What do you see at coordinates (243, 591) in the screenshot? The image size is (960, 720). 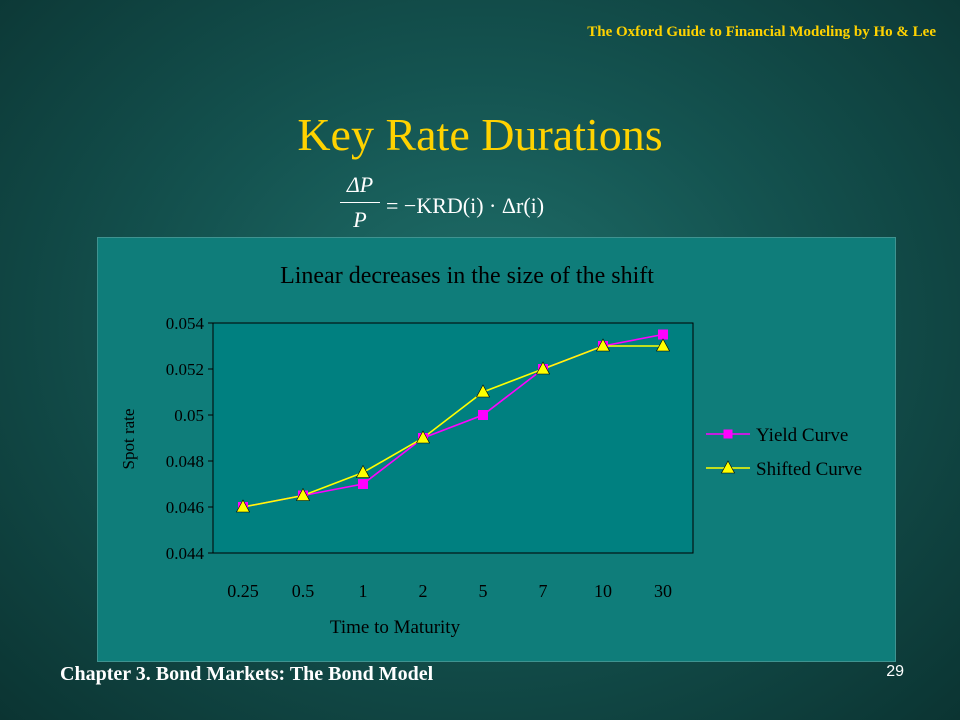 I see `x-tick-label: 0.25` at bounding box center [243, 591].